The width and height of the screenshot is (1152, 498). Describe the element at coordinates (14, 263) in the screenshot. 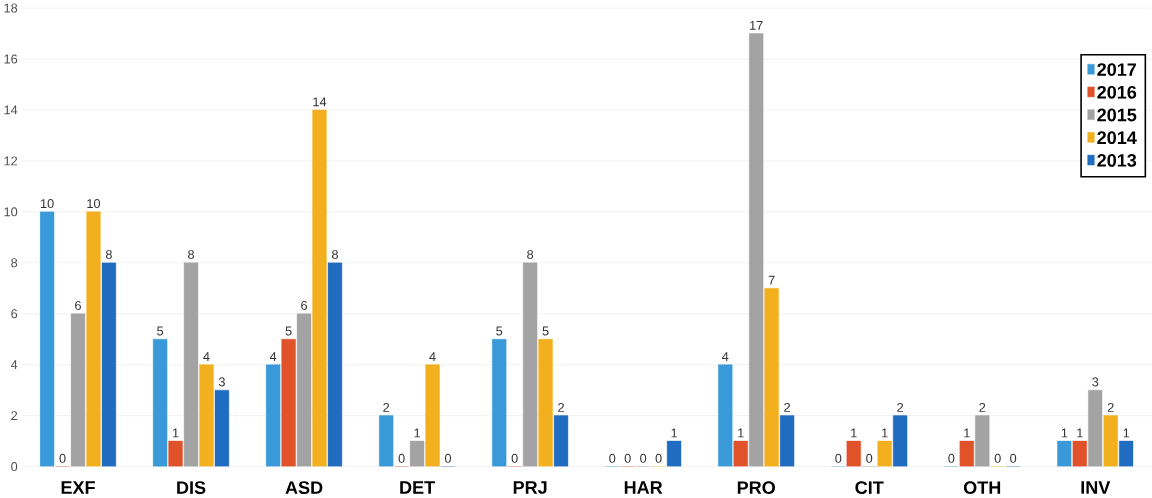

I see `y-tick-label: 8` at that location.